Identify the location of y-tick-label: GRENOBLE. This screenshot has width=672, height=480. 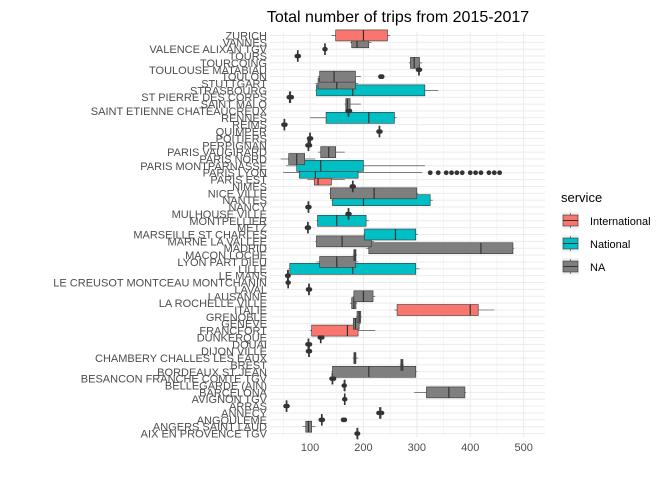
(236, 318).